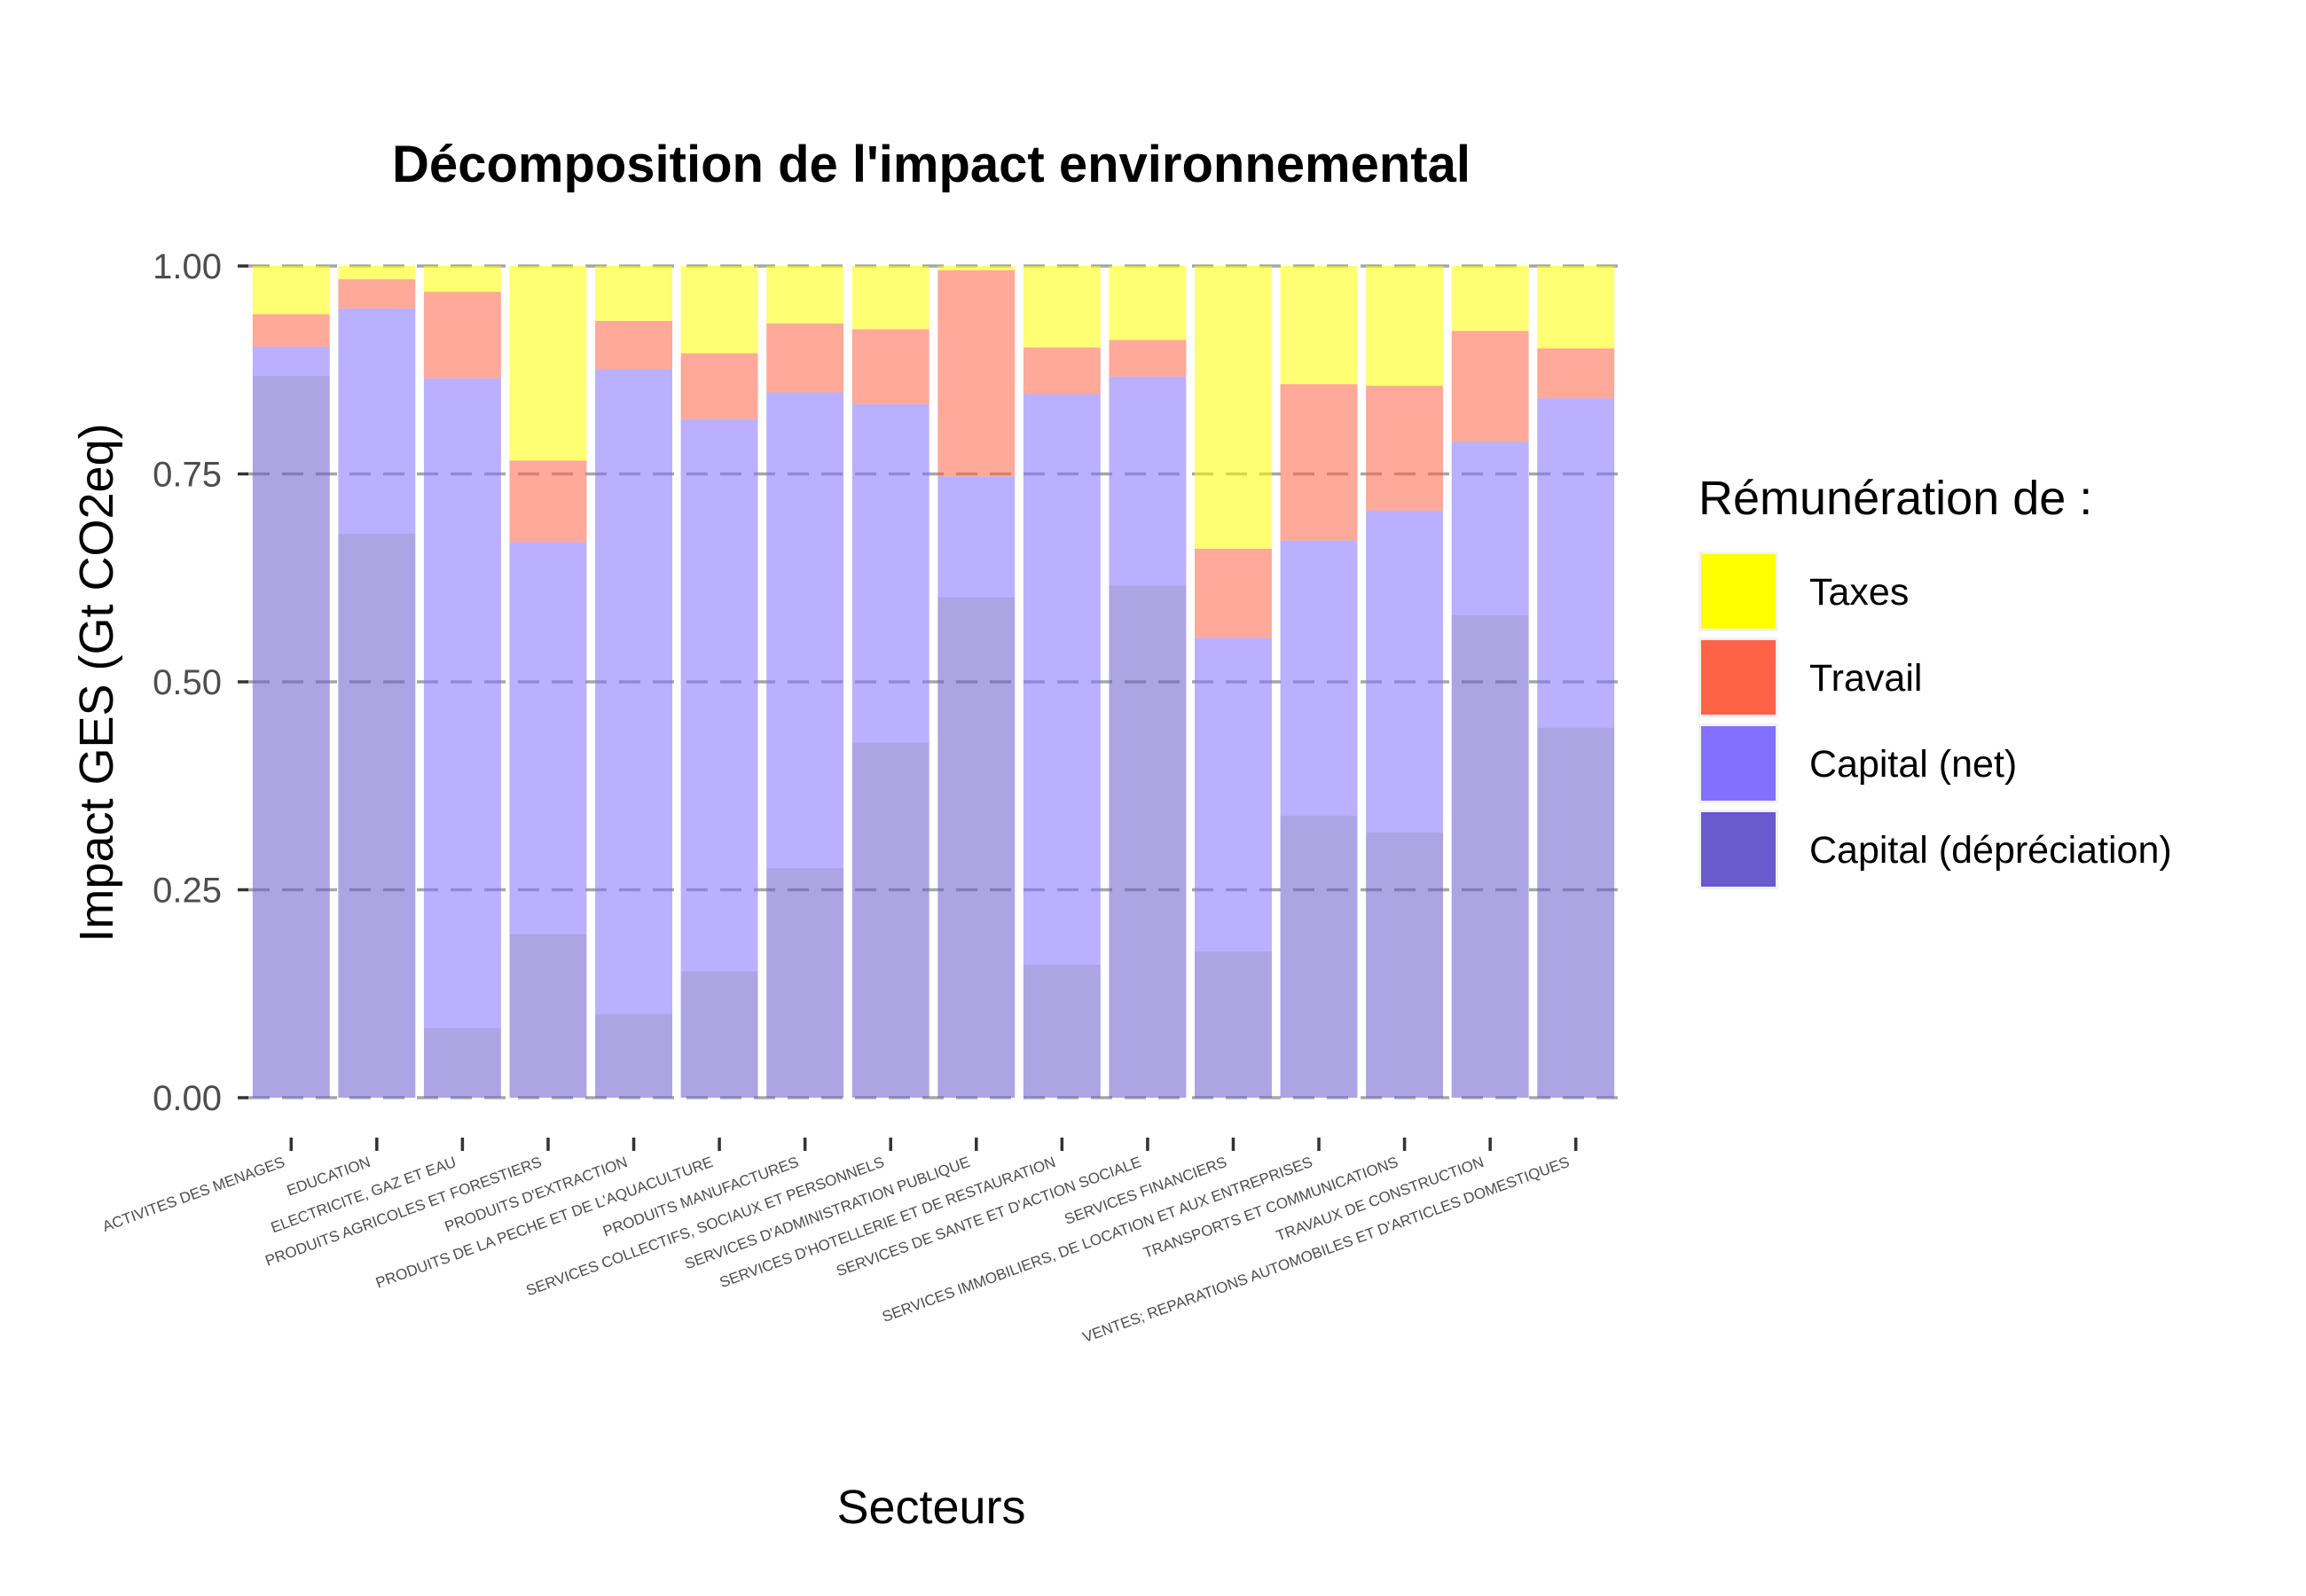 The width and height of the screenshot is (2306, 1596). I want to click on x-axis-title: Secteurs, so click(930, 1507).